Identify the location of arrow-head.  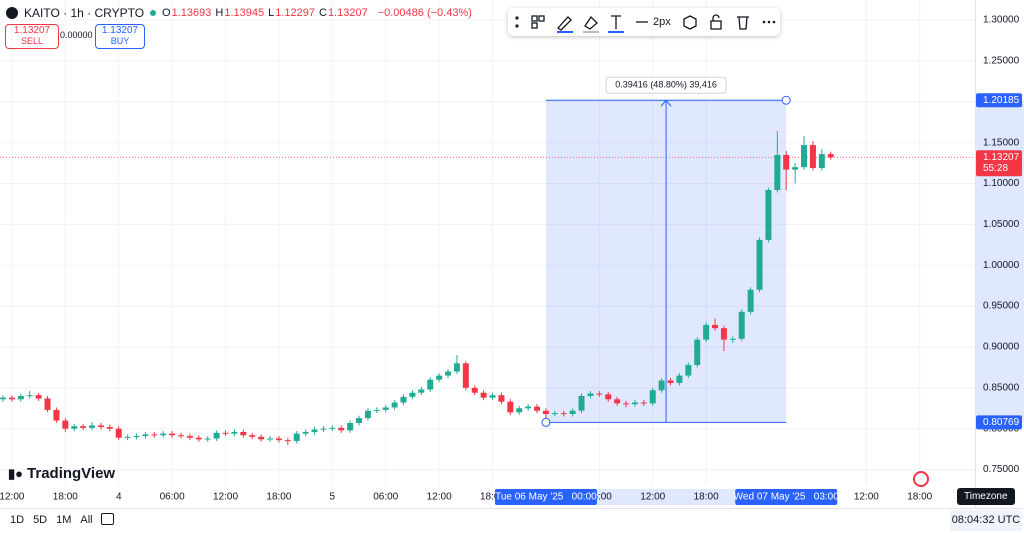
(666, 103).